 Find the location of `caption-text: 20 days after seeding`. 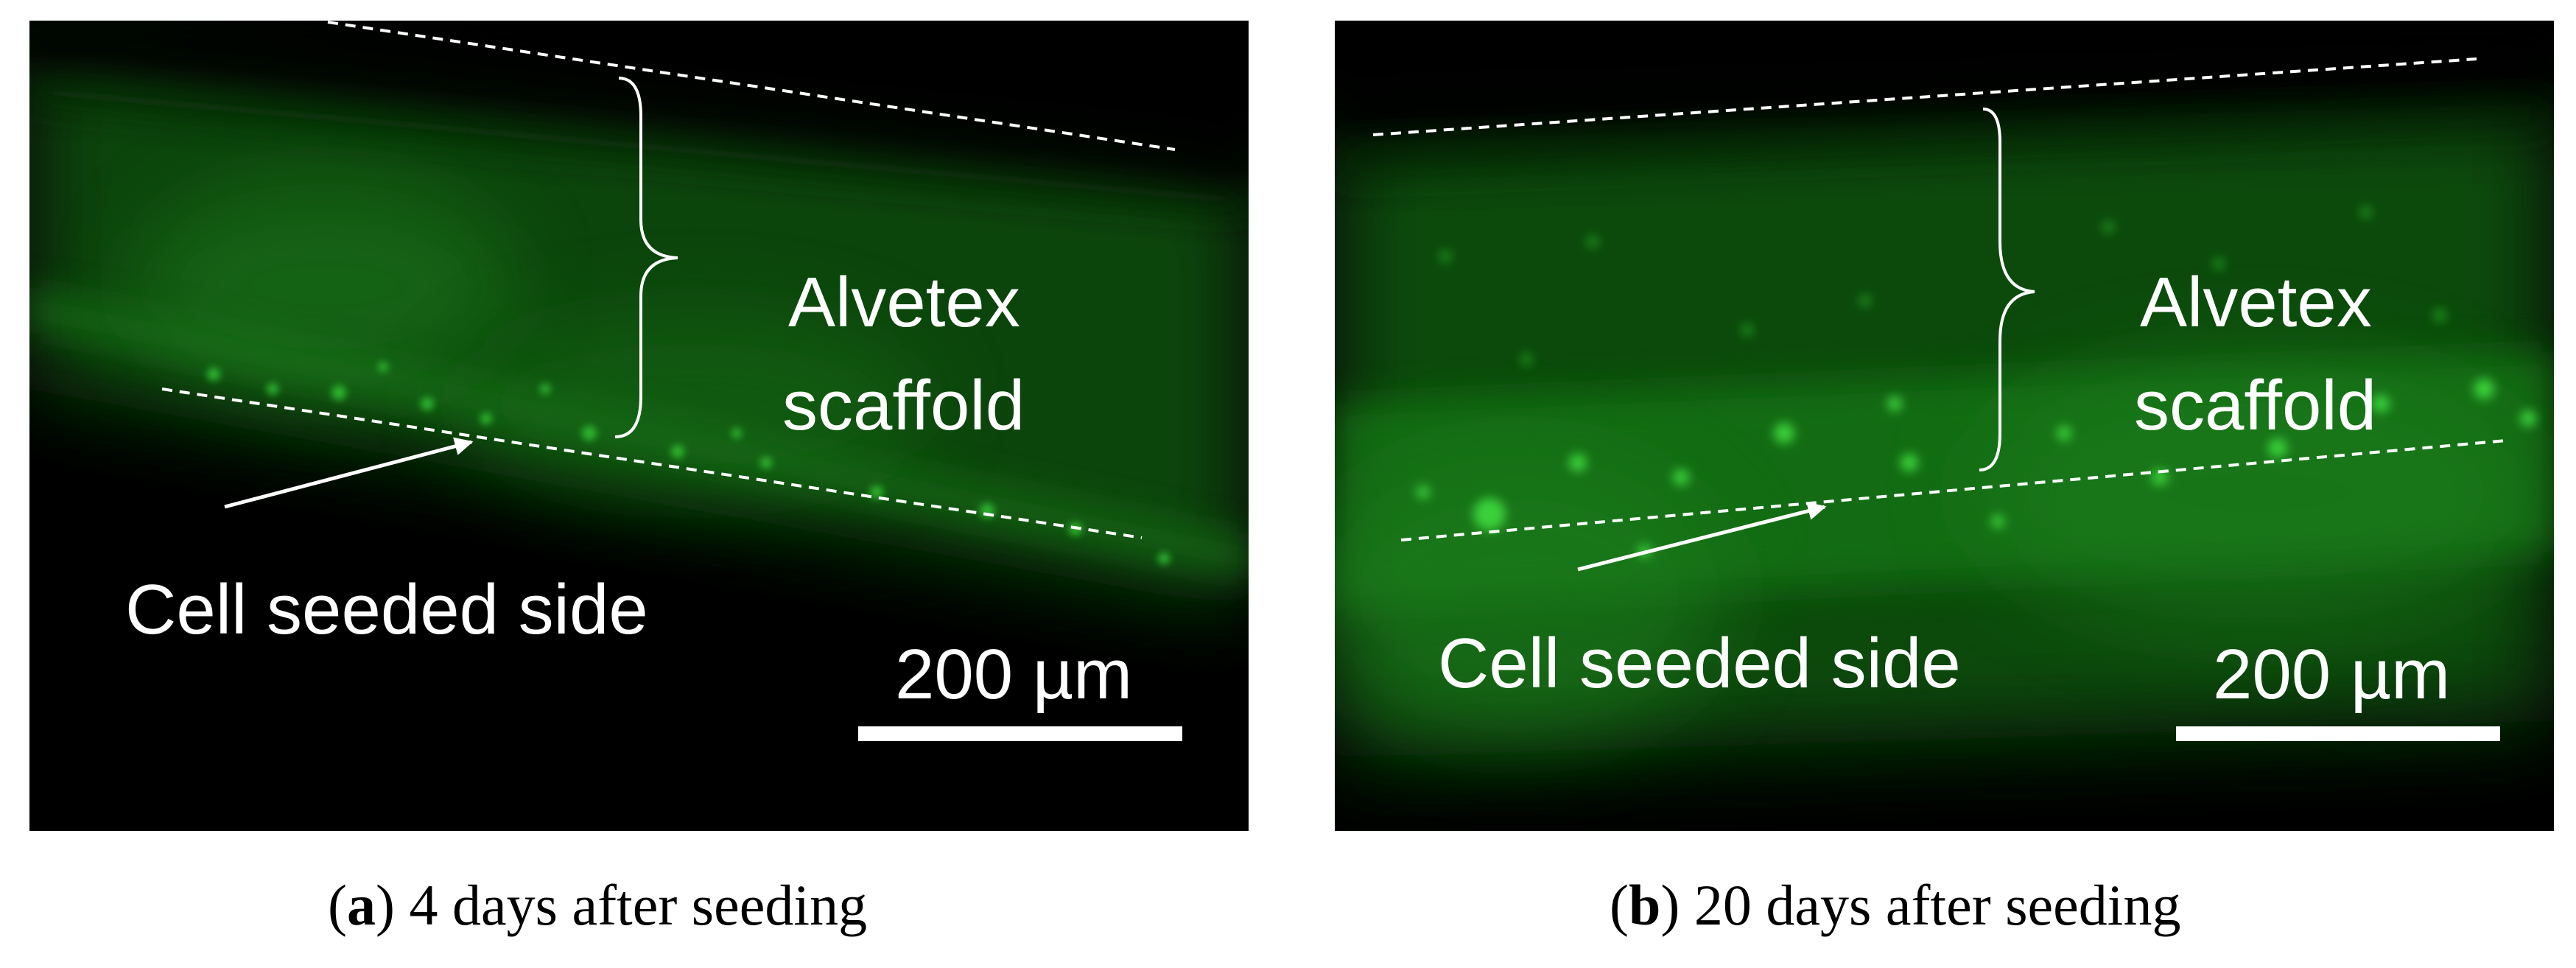

caption-text: 20 days after seeding is located at coordinates (1937, 905).